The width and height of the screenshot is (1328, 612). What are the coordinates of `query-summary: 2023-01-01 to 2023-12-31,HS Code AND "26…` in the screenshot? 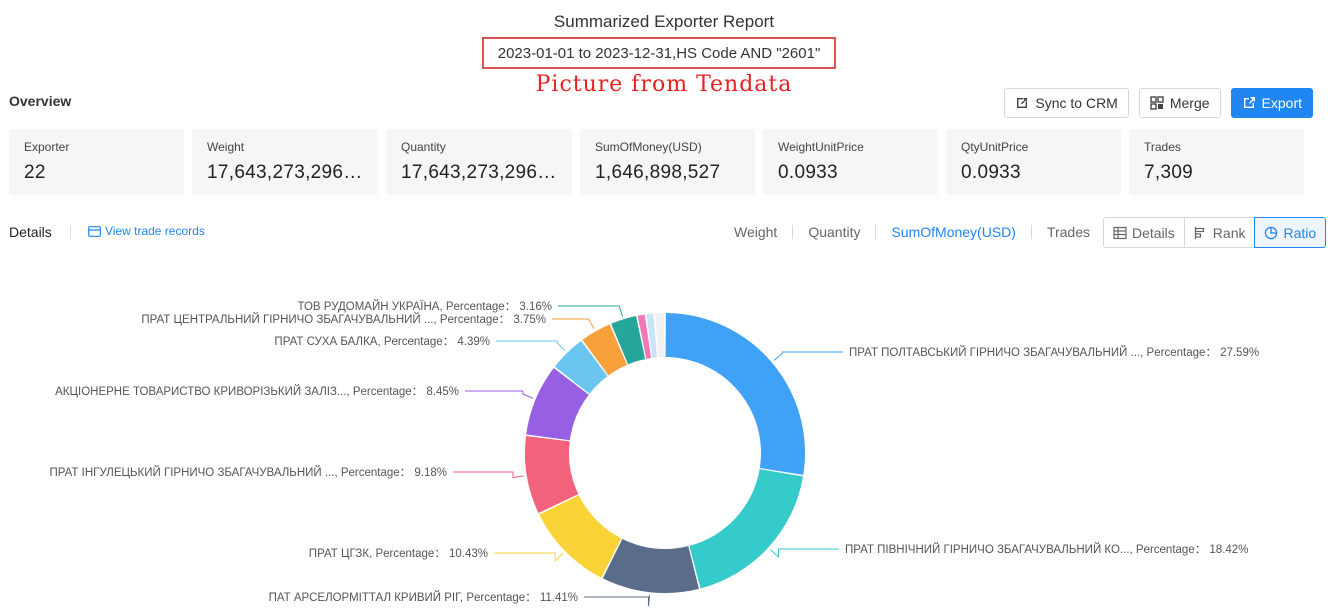 It's located at (659, 53).